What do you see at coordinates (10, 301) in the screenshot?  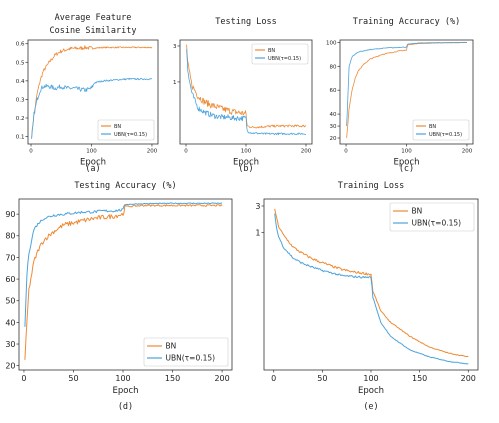 I see `y-tick-label: 50` at bounding box center [10, 301].